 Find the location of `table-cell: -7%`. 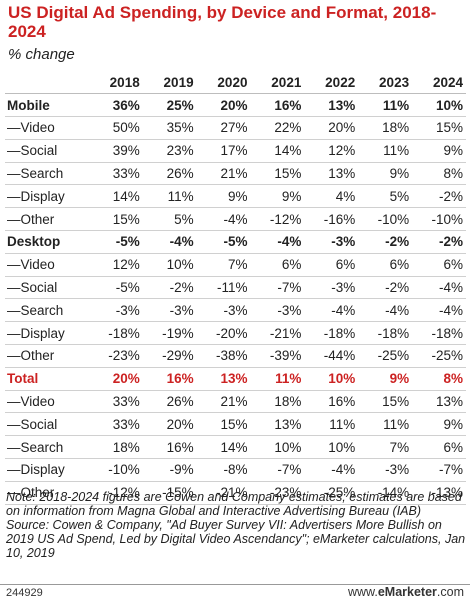

table-cell: -7% is located at coordinates (439, 470).